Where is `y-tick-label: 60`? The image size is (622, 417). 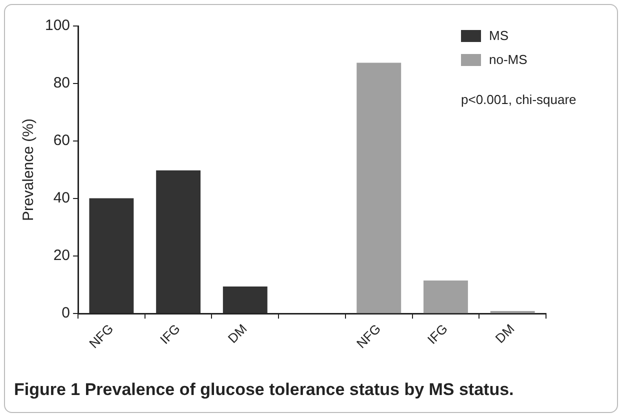 y-tick-label: 60 is located at coordinates (61, 141).